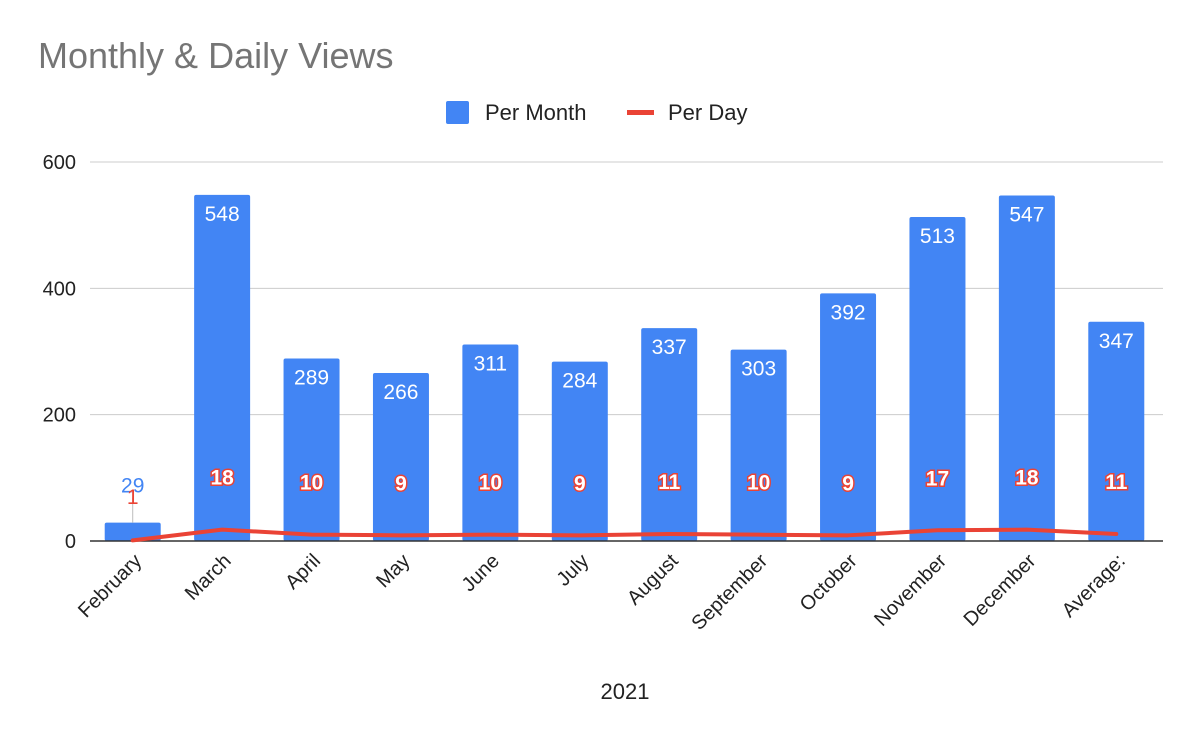  I want to click on bar-value-label: 392, so click(848, 312).